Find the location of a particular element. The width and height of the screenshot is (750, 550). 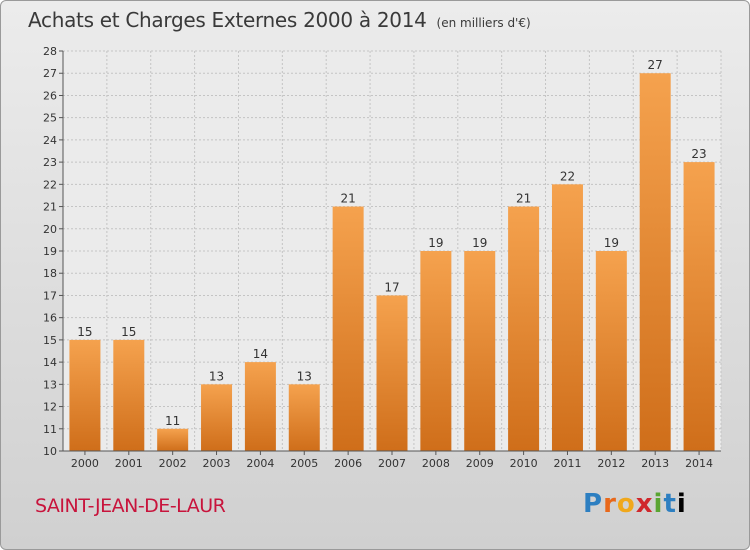

logo-letter: x is located at coordinates (644, 504).